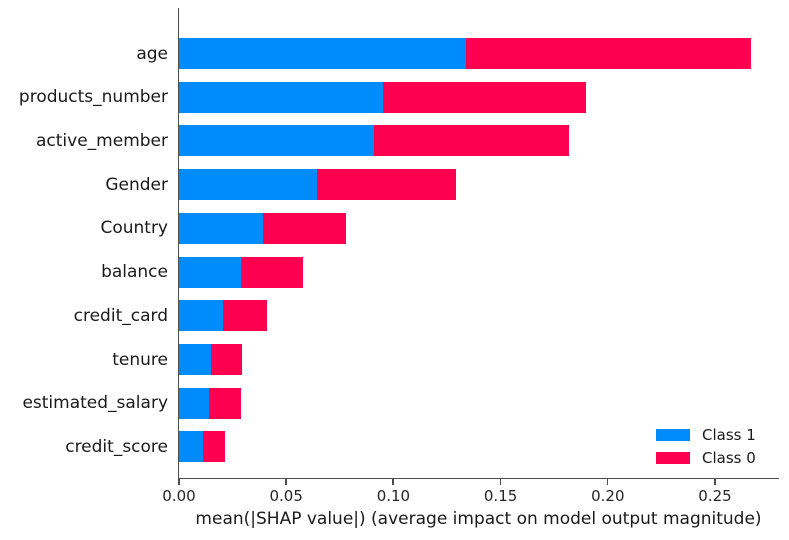  I want to click on xtick-mark-0.10, so click(393, 482).